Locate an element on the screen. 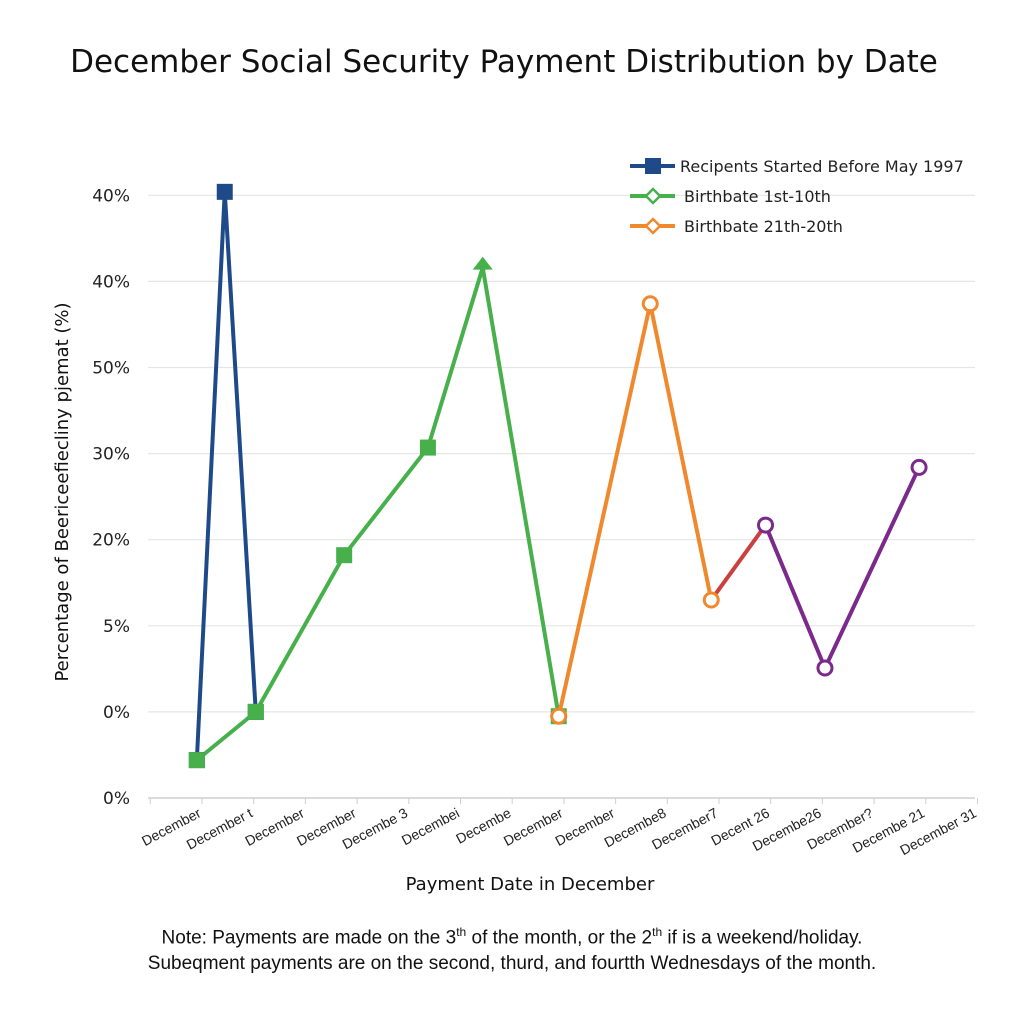  legend-square-marker is located at coordinates (653, 166).